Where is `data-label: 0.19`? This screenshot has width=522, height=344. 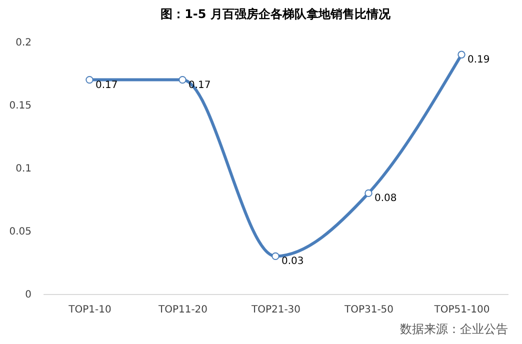 data-label: 0.19 is located at coordinates (479, 60).